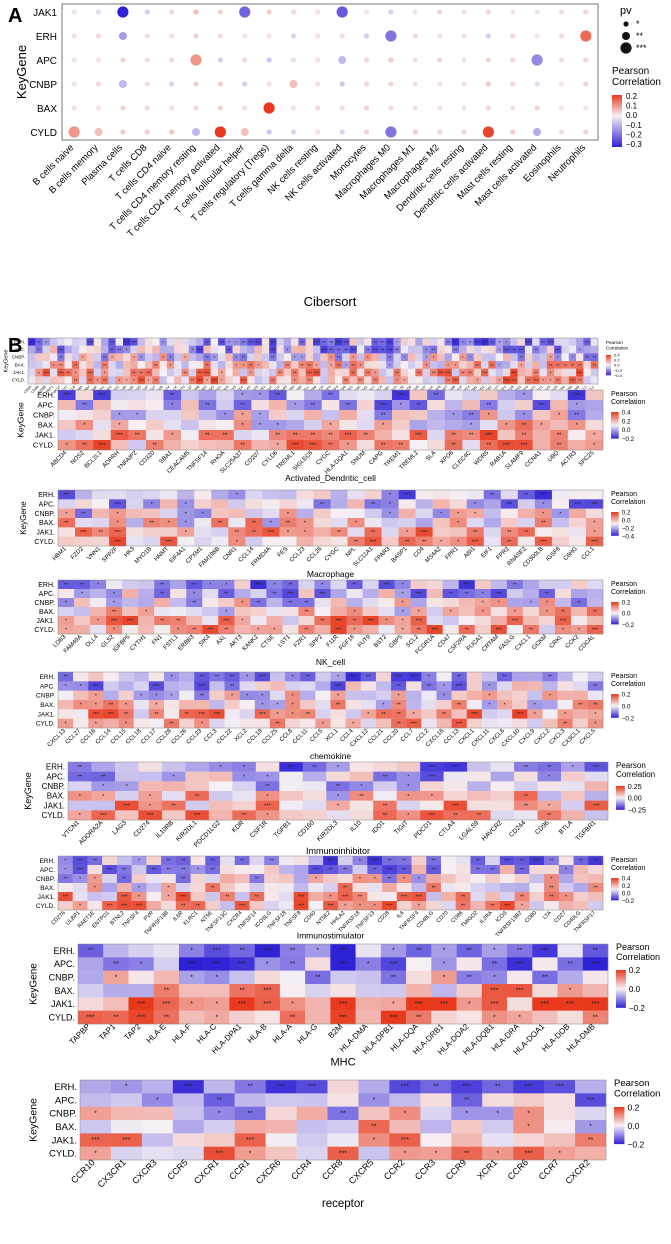 Image resolution: width=671 pixels, height=1244 pixels. What do you see at coordinates (400, 555) in the screenshot?
I see `x-tick-label: BASP1` at bounding box center [400, 555].